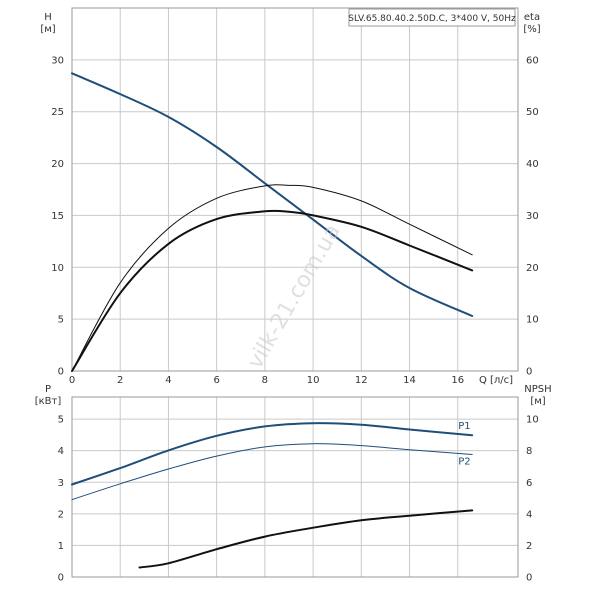  What do you see at coordinates (532, 216) in the screenshot?
I see `right-y-tick-label: 30` at bounding box center [532, 216].